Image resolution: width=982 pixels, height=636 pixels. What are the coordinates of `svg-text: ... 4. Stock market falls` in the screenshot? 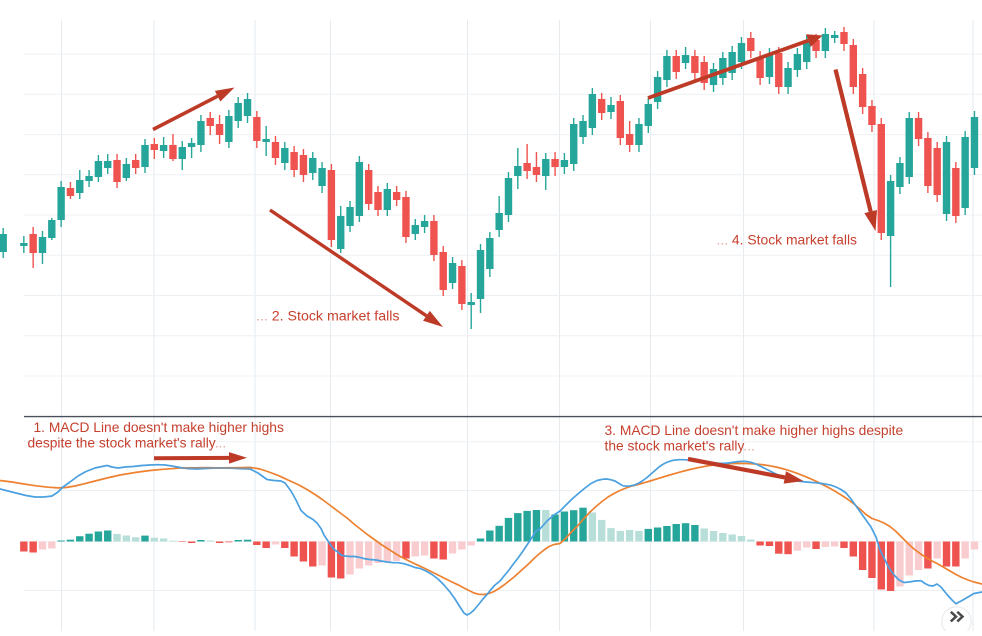 It's located at (787, 240).